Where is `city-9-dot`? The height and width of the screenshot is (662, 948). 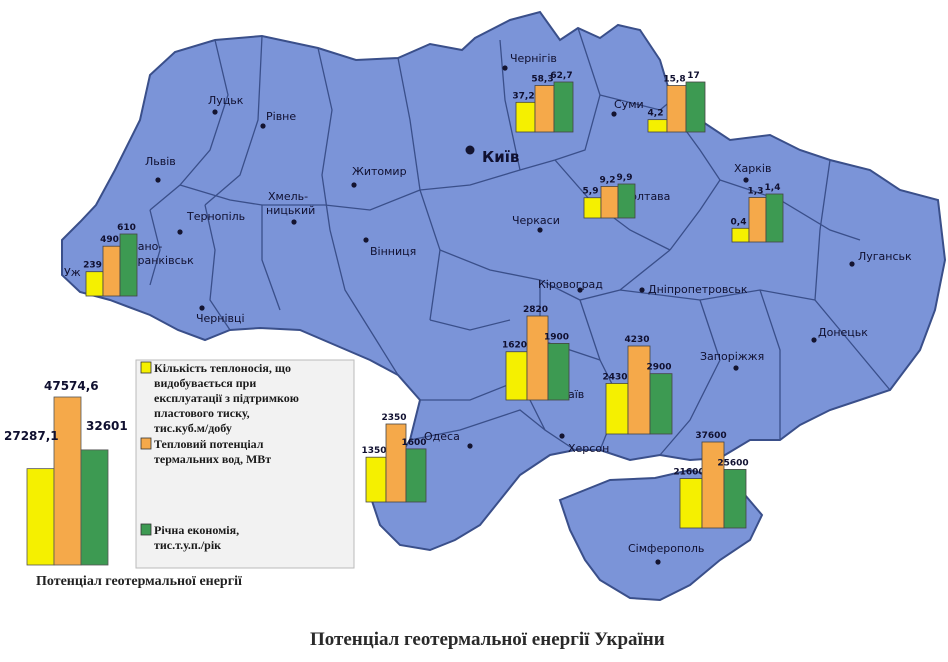
city-9-dot is located at coordinates (294, 222).